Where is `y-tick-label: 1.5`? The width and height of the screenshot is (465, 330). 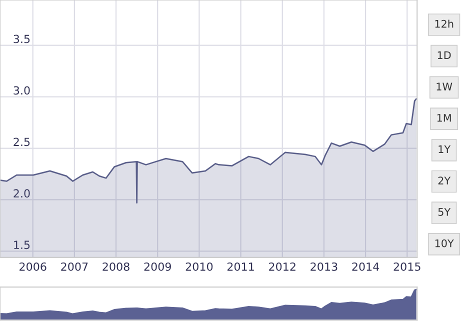
y-tick-label: 1.5 is located at coordinates (22, 245).